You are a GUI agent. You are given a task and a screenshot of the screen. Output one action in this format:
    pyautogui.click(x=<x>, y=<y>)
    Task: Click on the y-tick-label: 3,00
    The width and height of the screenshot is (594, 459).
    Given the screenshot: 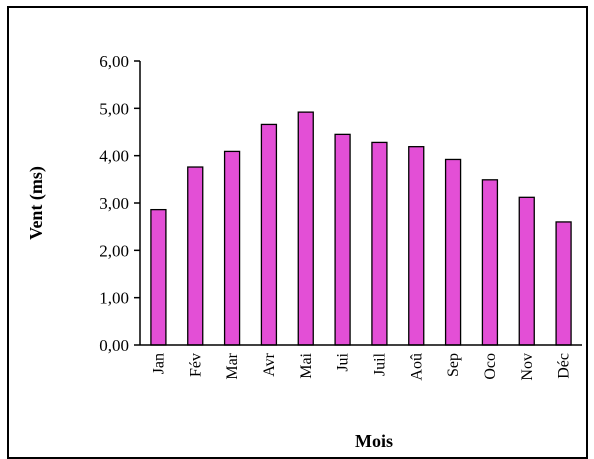 What is the action you would take?
    pyautogui.click(x=114, y=203)
    